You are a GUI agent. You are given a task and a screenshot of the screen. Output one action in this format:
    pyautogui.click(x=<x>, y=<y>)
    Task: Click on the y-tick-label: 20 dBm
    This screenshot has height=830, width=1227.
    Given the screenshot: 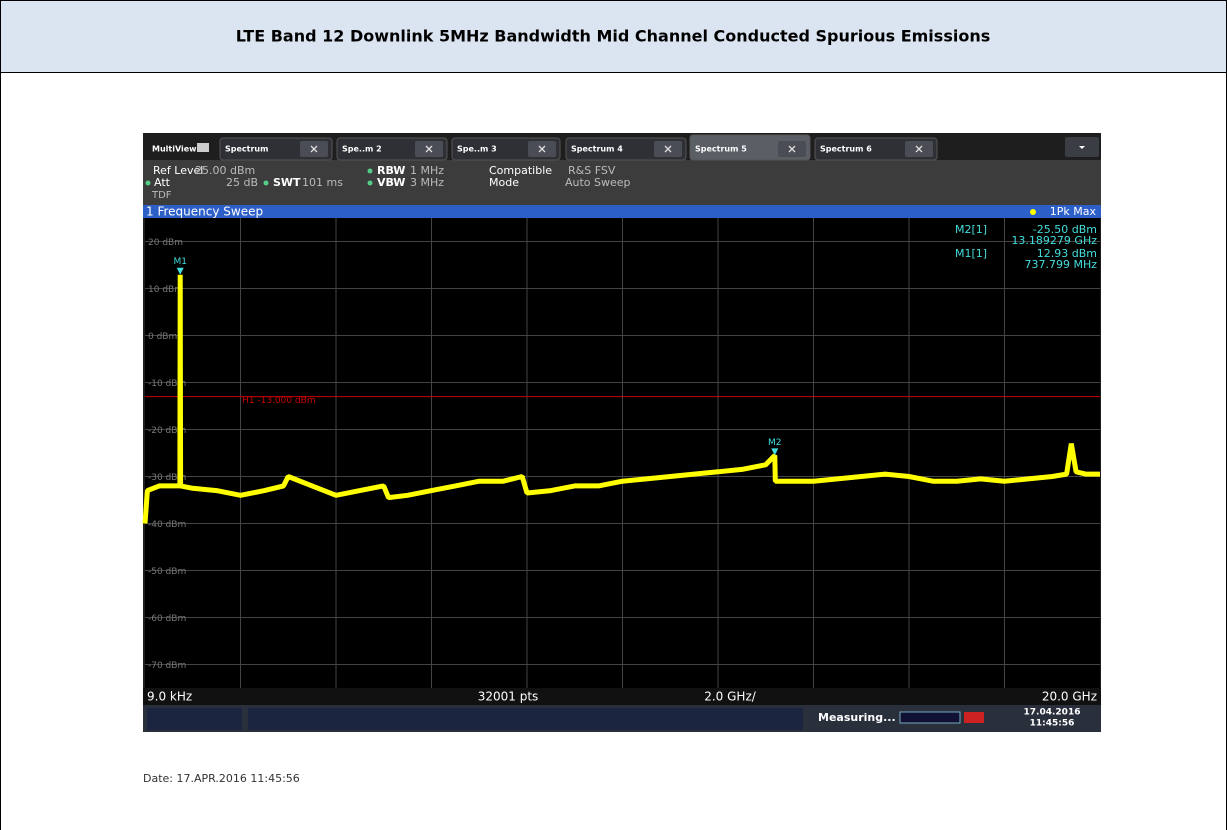 What is the action you would take?
    pyautogui.click(x=165, y=243)
    